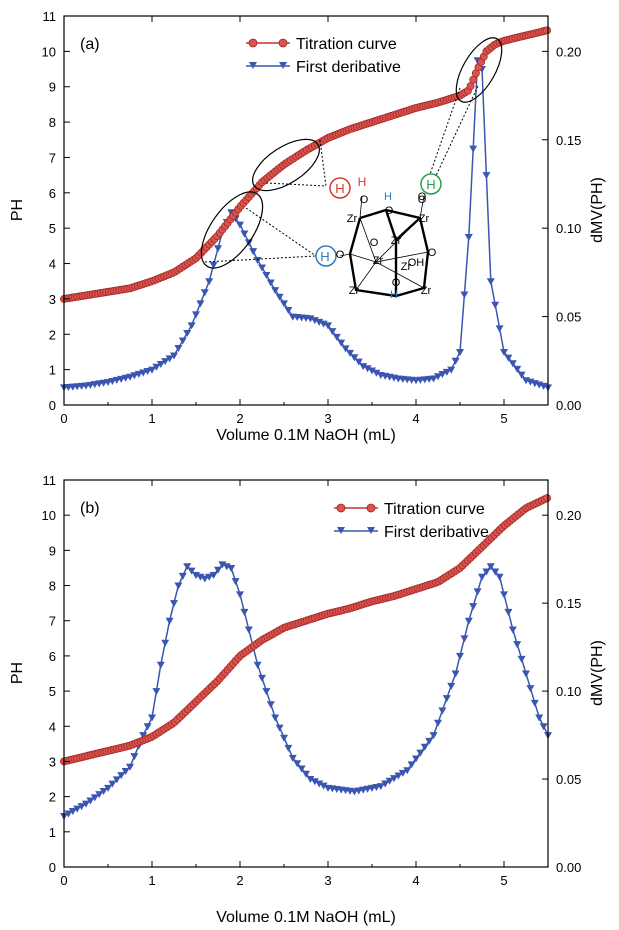 This screenshot has width=619, height=930. What do you see at coordinates (444, 134) in the screenshot?
I see `connector-line` at bounding box center [444, 134].